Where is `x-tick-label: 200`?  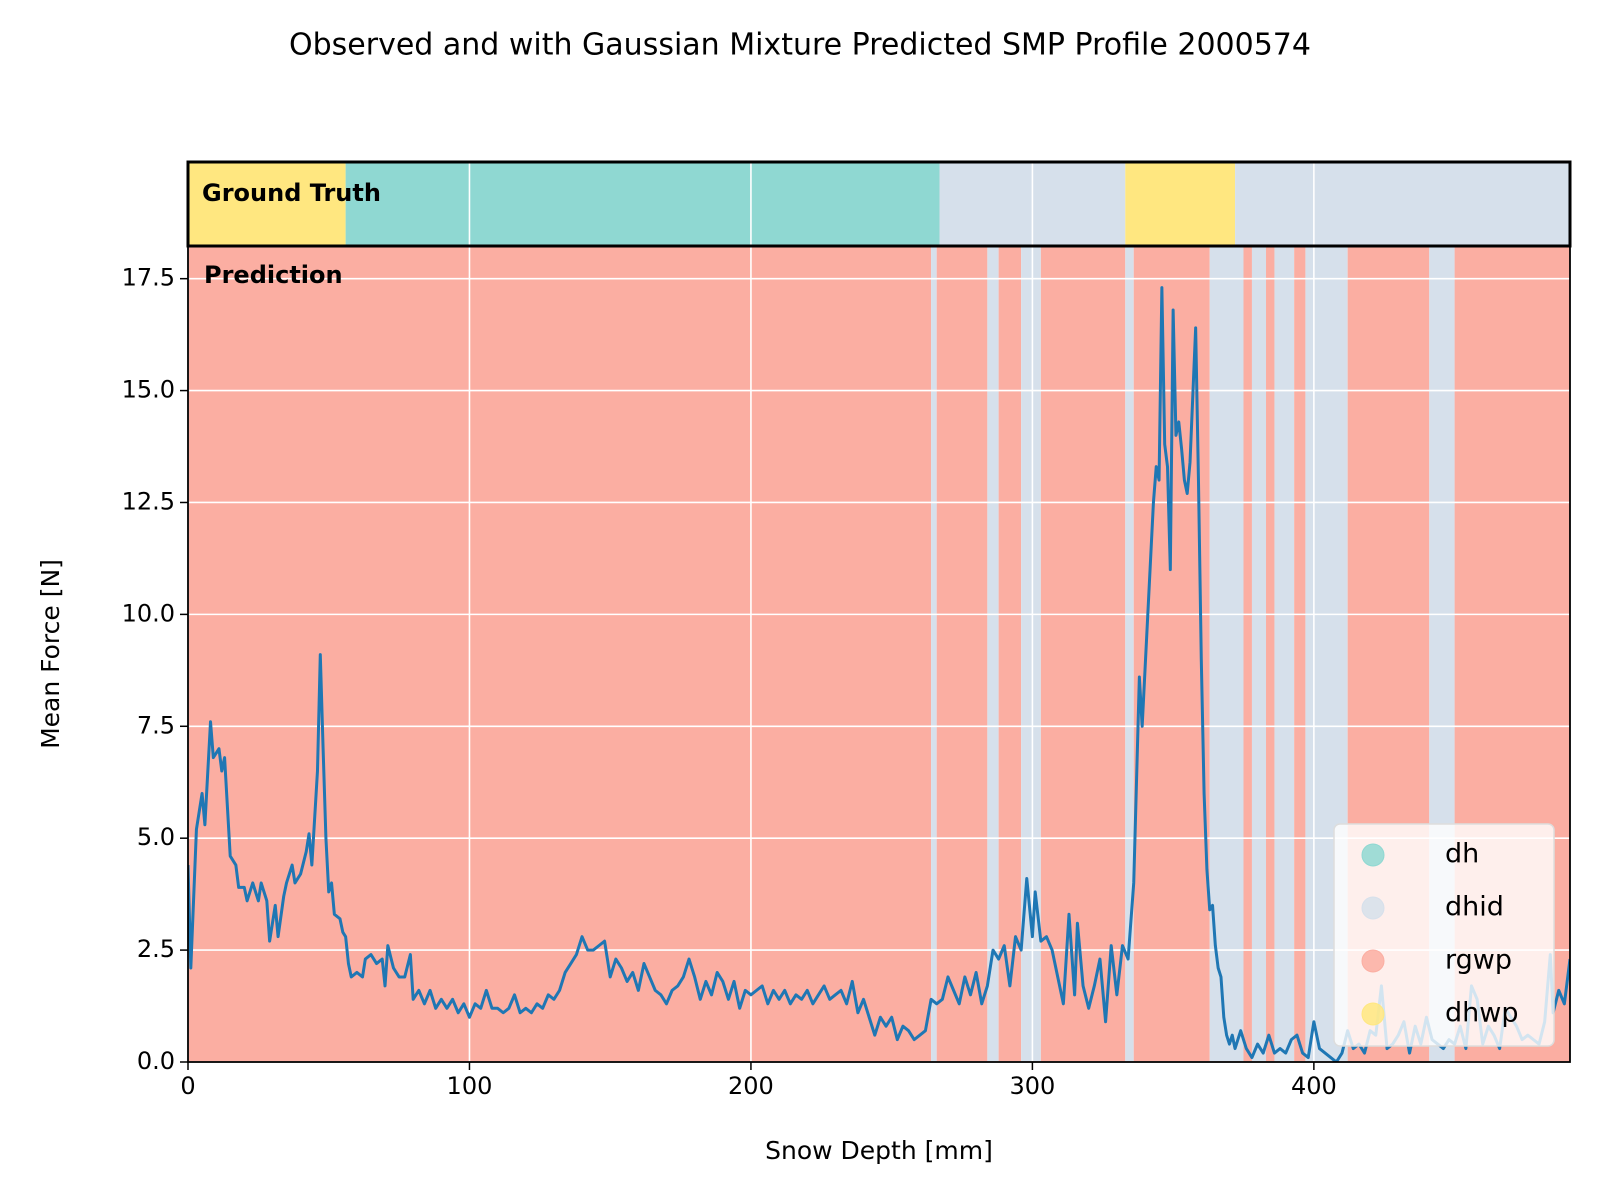
x-tick-label: 200 is located at coordinates (751, 1086).